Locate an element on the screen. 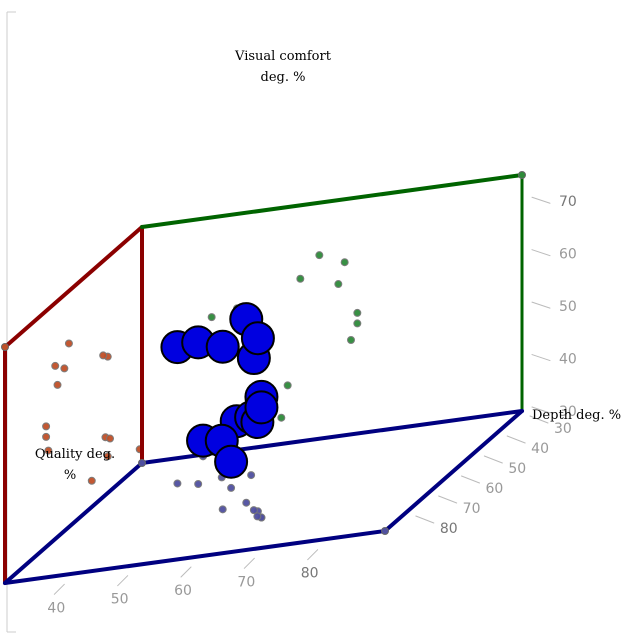 The height and width of the screenshot is (638, 628). y-tick-label: 70 is located at coordinates (568, 202).